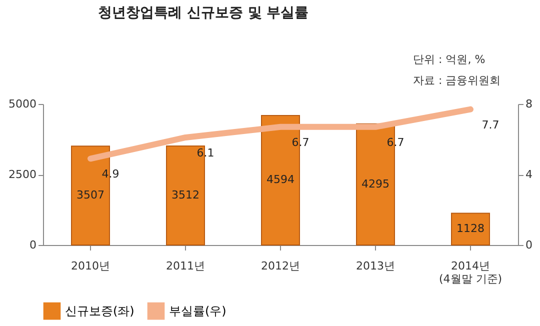  Describe the element at coordinates (491, 125) in the screenshot. I see `data-label: 7.7` at that location.